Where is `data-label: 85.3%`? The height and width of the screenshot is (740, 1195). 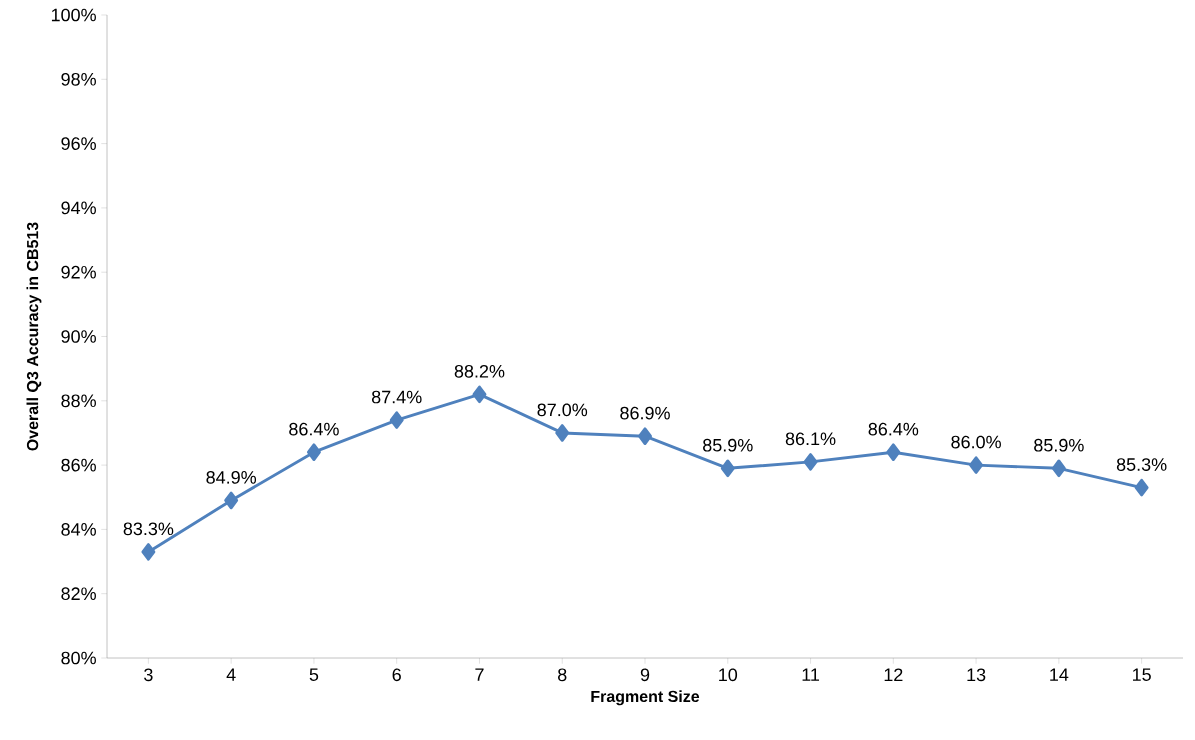 data-label: 85.3% is located at coordinates (1141, 464).